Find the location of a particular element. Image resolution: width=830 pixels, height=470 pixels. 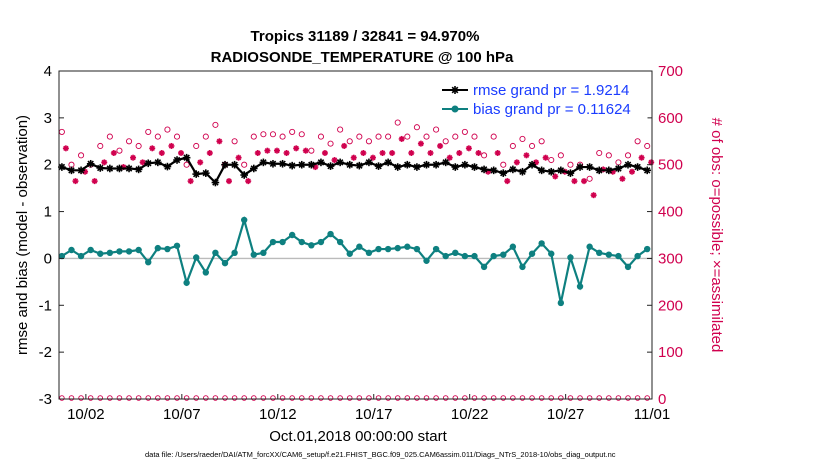

legend-rmse-star is located at coordinates (455, 90).